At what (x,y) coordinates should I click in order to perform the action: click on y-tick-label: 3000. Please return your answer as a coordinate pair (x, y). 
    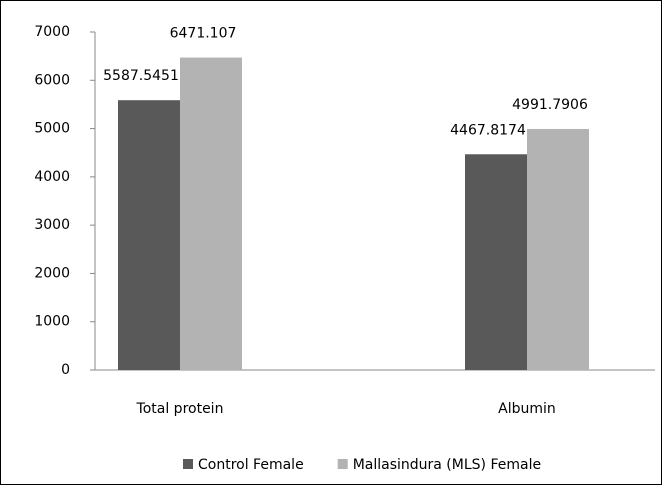
    Looking at the image, I should click on (52, 225).